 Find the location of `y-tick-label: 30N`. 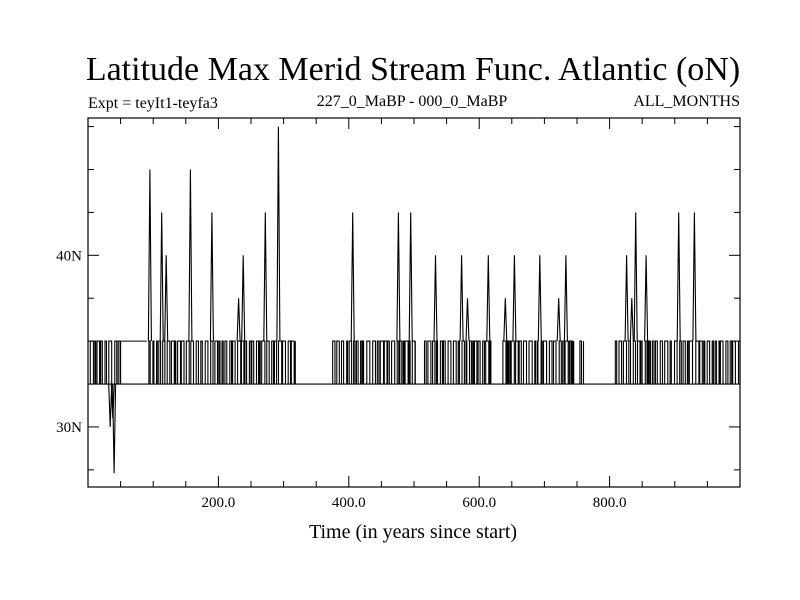

y-tick-label: 30N is located at coordinates (69, 428).